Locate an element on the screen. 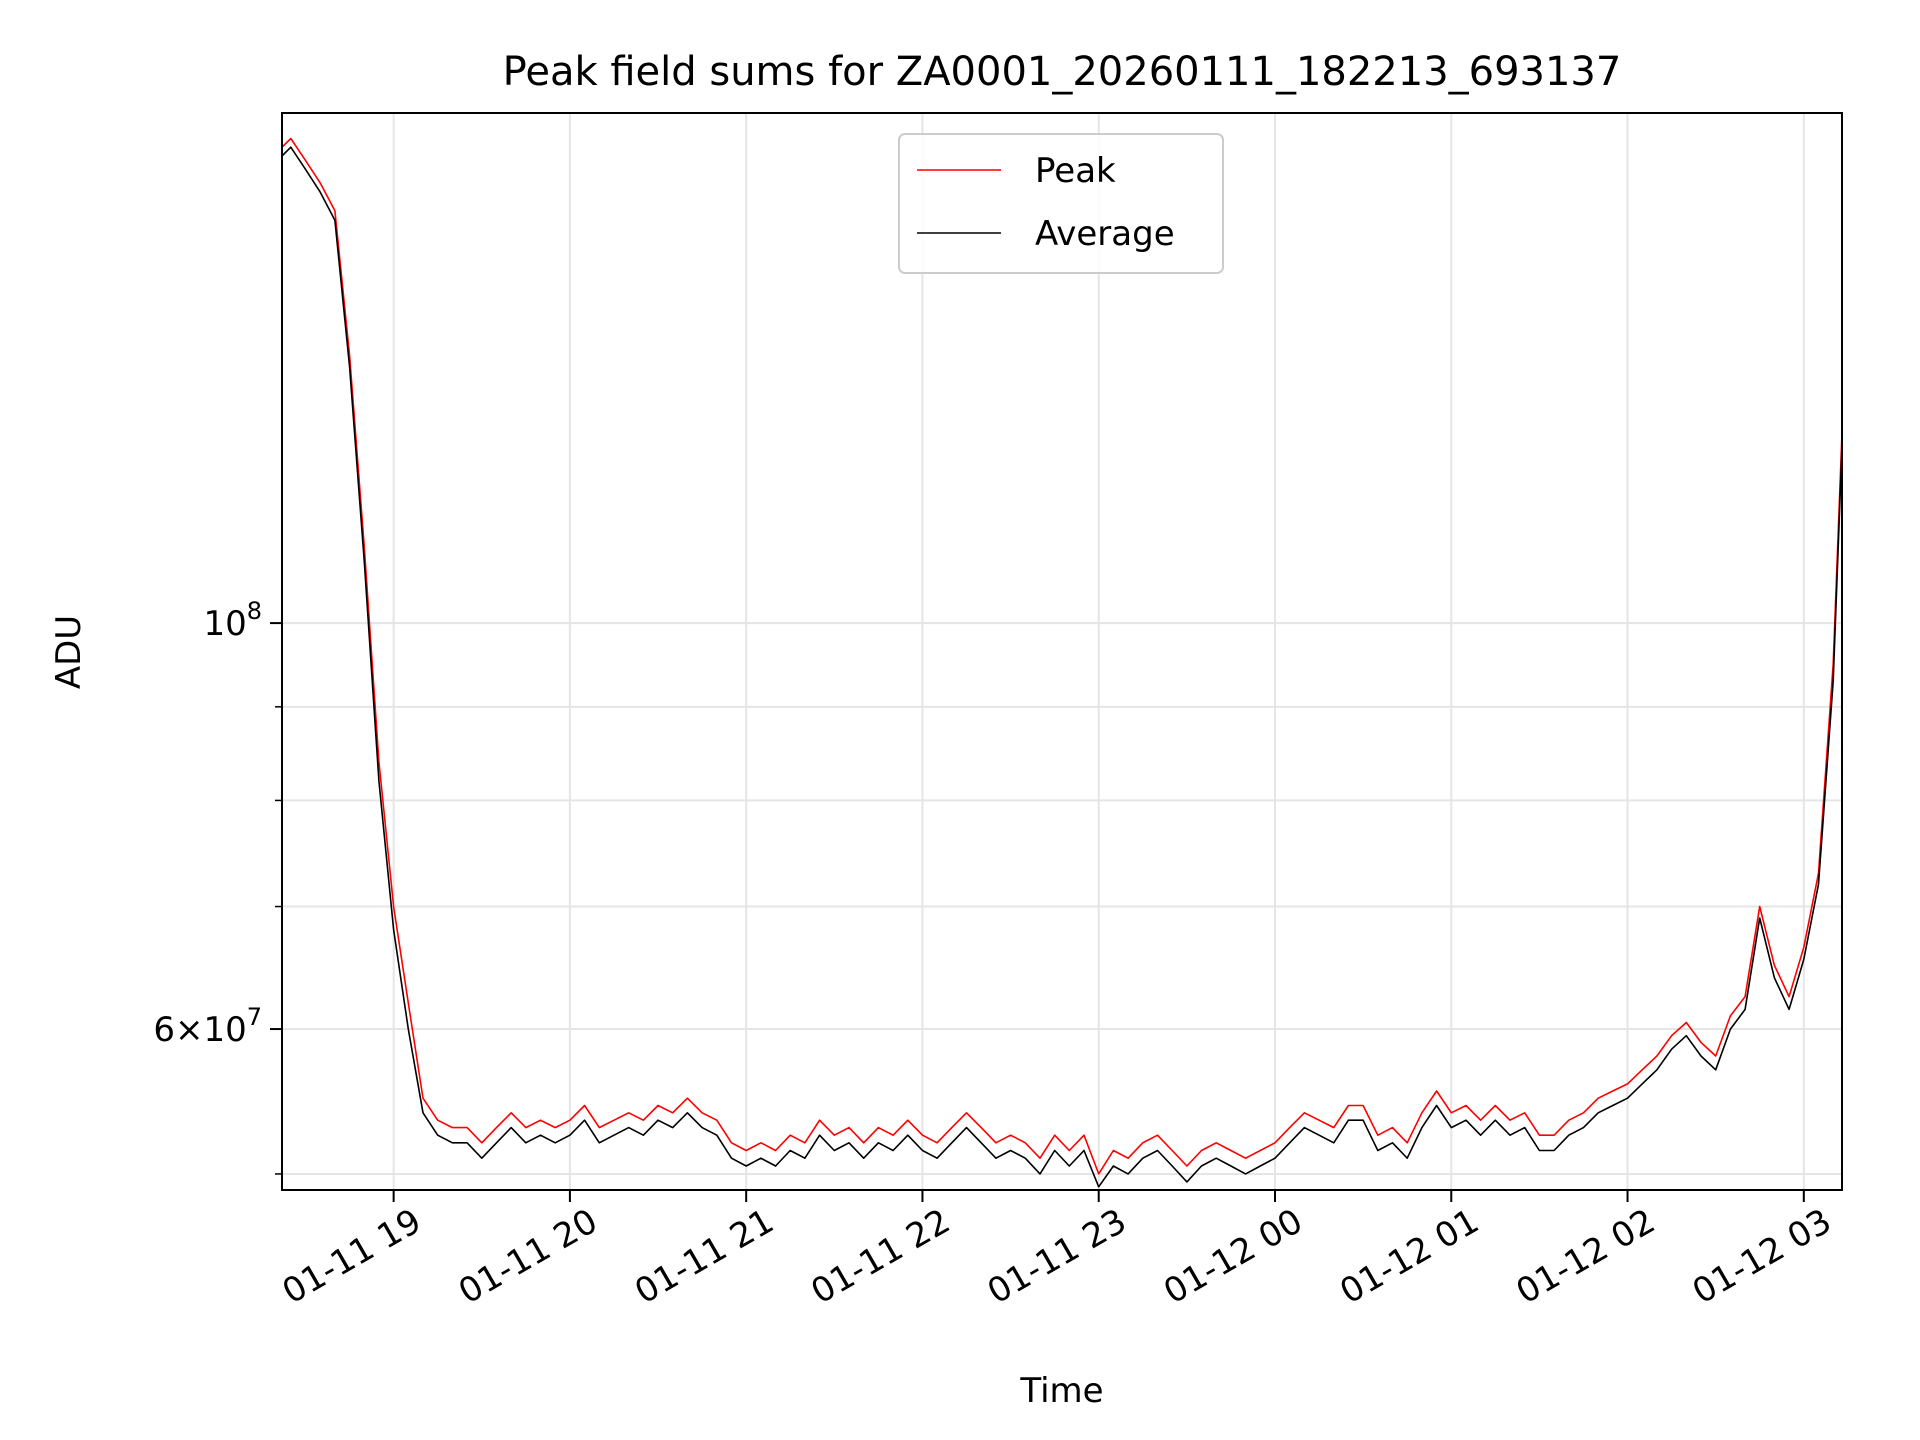 The height and width of the screenshot is (1440, 1920). y-tick-label: 108 is located at coordinates (232, 620).